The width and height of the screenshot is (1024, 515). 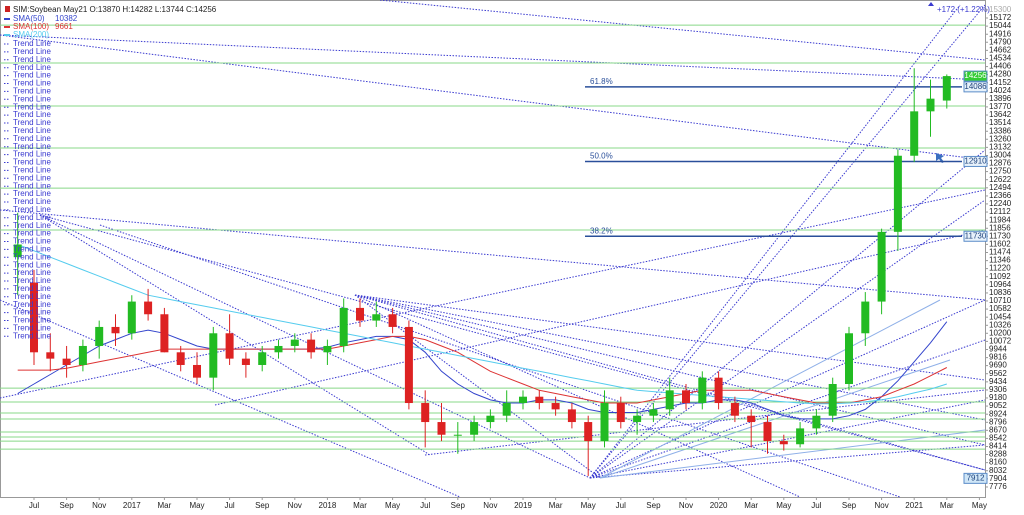 I want to click on y-tick-label: 11856, so click(x=1000, y=227).